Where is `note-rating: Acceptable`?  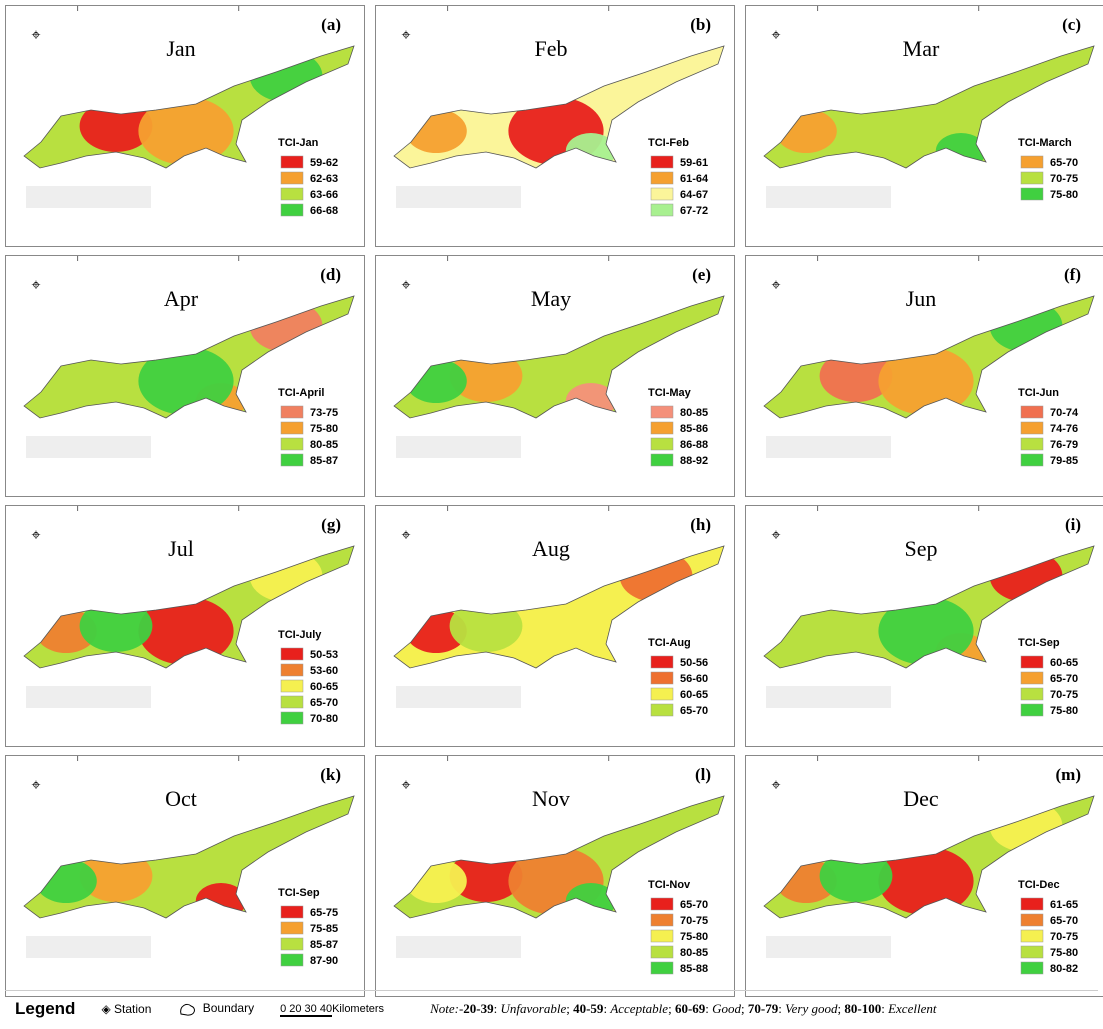
note-rating: Acceptable is located at coordinates (639, 1008).